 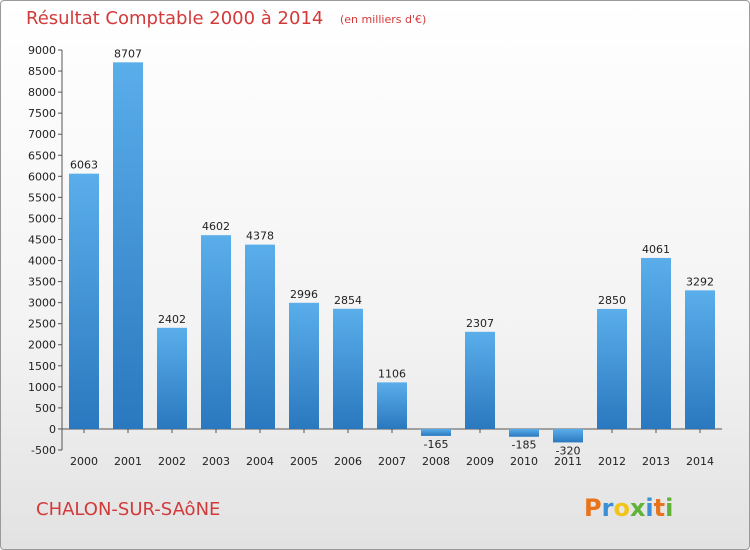 What do you see at coordinates (260, 236) in the screenshot?
I see `data-label: 4378` at bounding box center [260, 236].